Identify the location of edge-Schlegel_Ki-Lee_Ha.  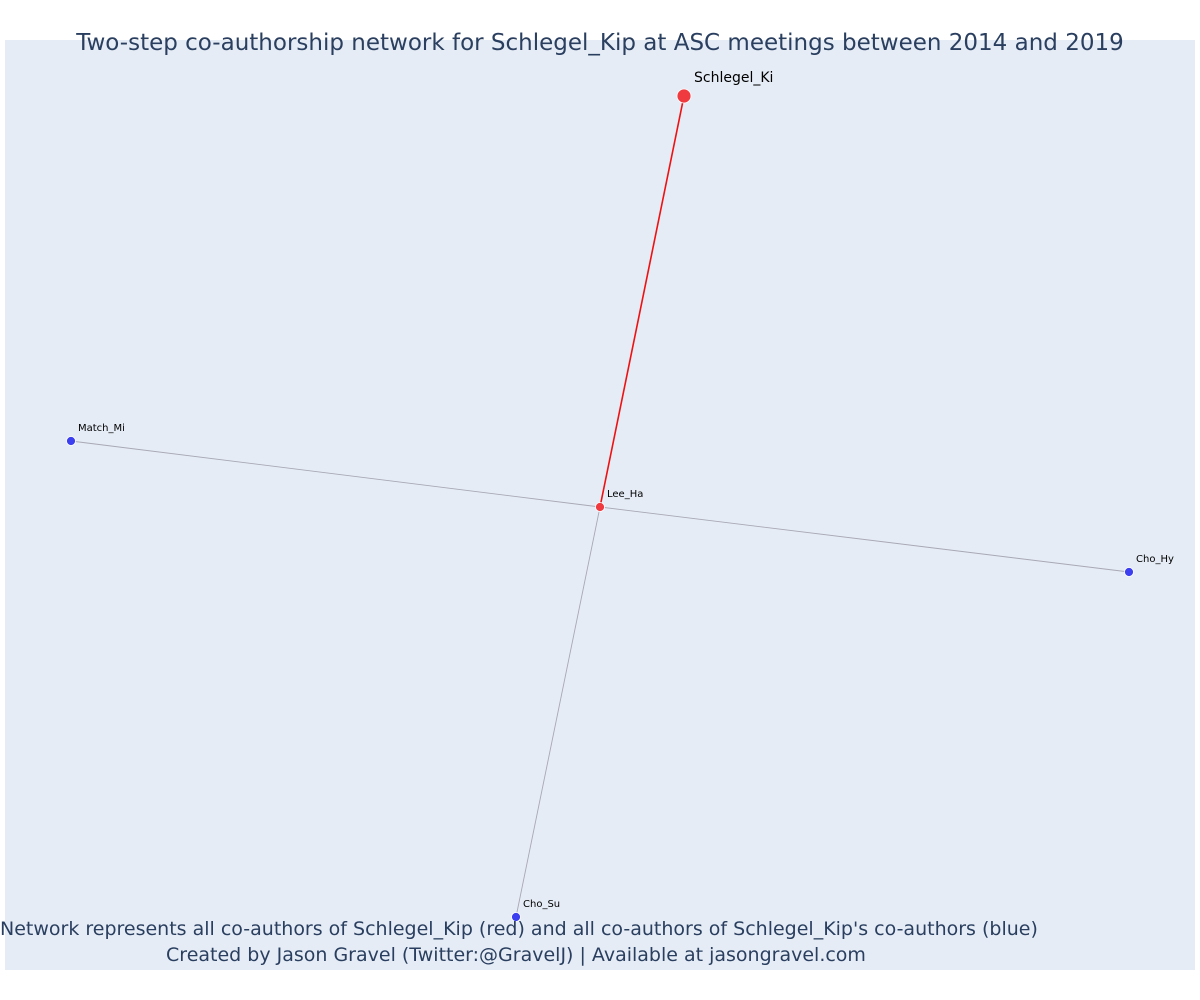
(642, 301).